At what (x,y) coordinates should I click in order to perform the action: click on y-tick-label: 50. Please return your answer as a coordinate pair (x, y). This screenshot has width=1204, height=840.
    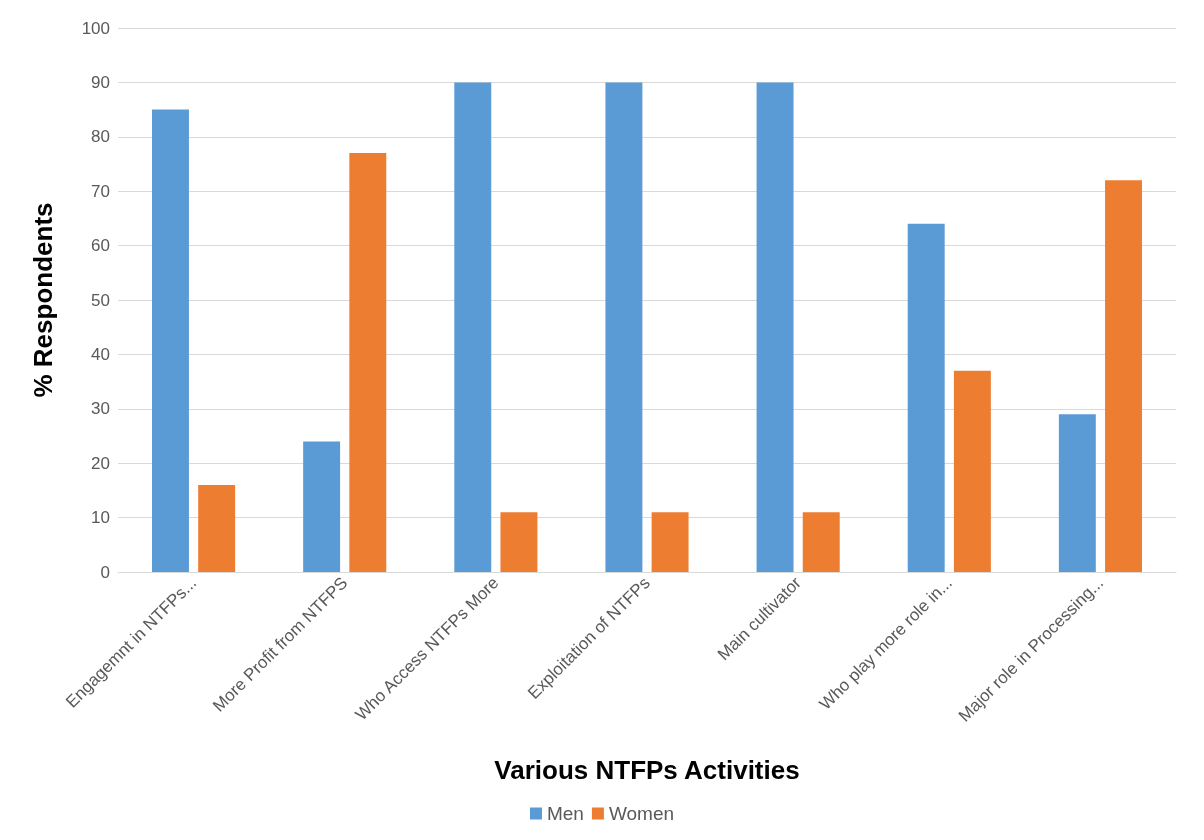
    Looking at the image, I should click on (100, 300).